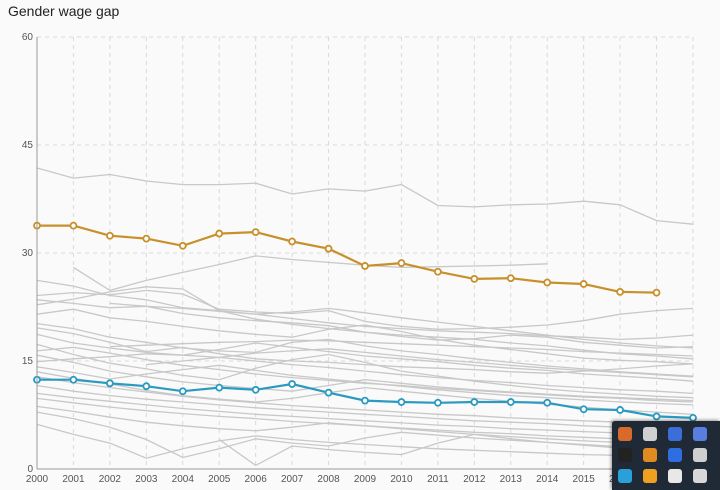 This screenshot has width=720, height=490. What do you see at coordinates (292, 479) in the screenshot?
I see `x-tick-label: 2007` at bounding box center [292, 479].